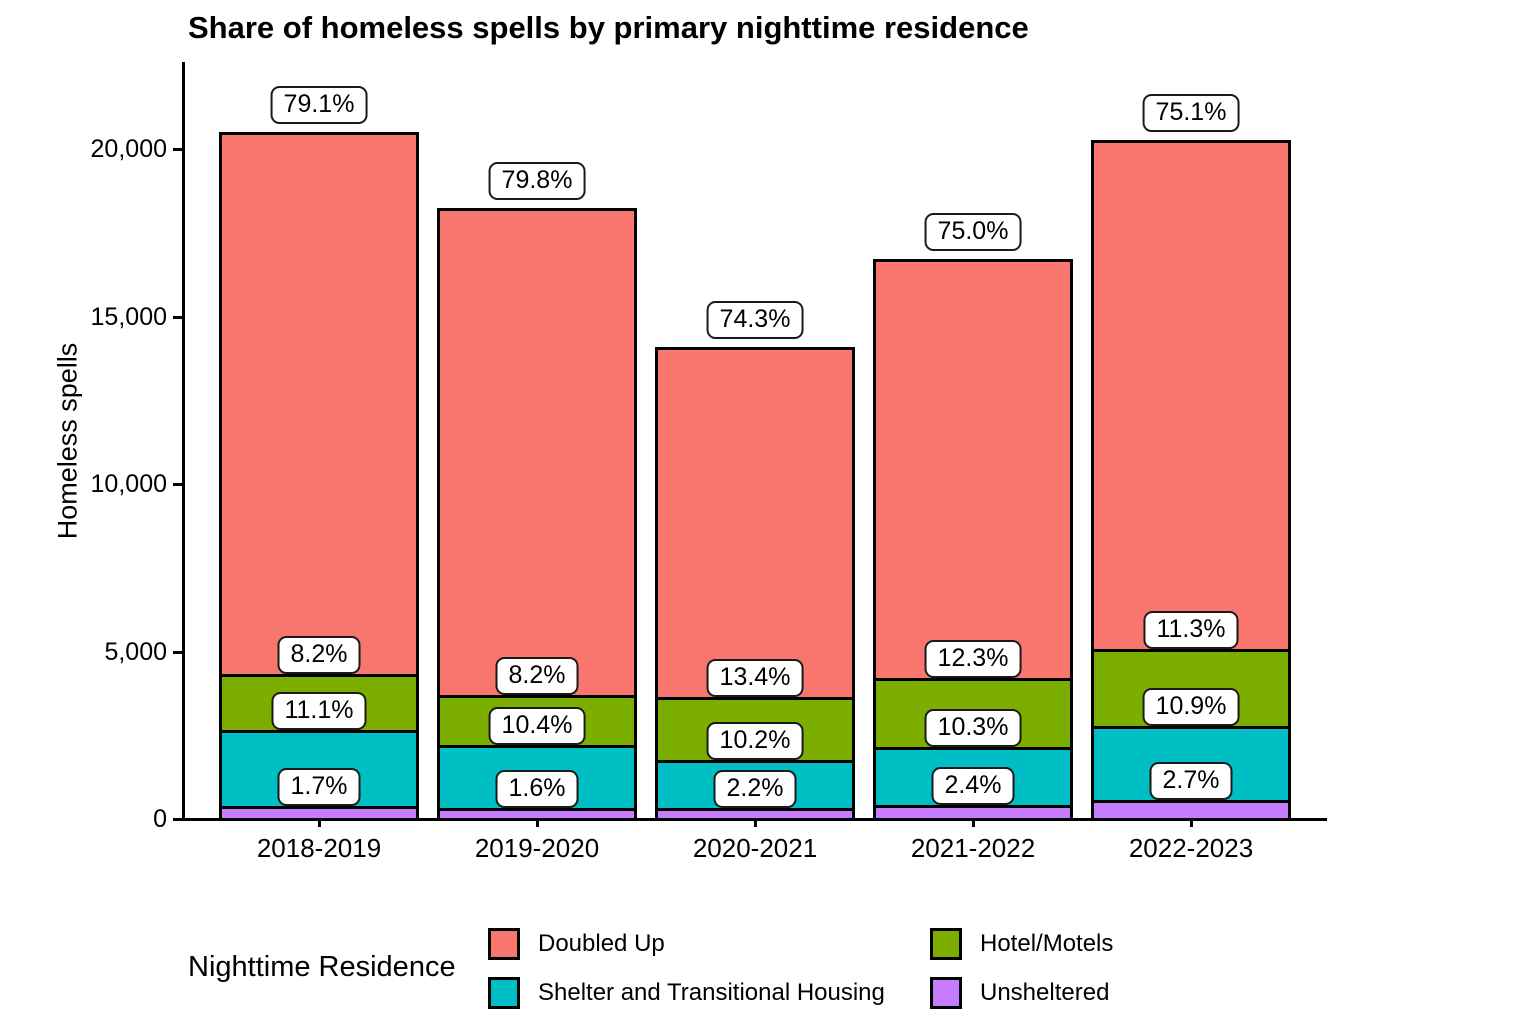 The width and height of the screenshot is (1536, 1024). Describe the element at coordinates (973, 231) in the screenshot. I see `pct-label: 75.0%` at that location.